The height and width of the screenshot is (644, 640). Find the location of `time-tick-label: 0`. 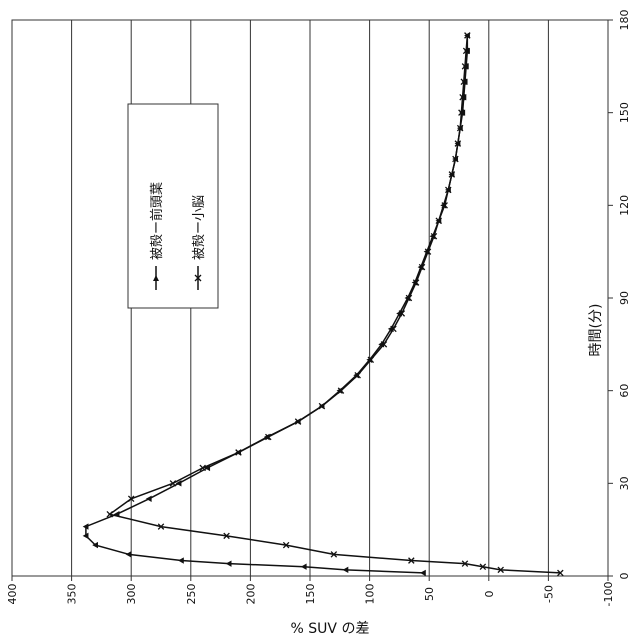

time-tick-label: 0 is located at coordinates (624, 576).